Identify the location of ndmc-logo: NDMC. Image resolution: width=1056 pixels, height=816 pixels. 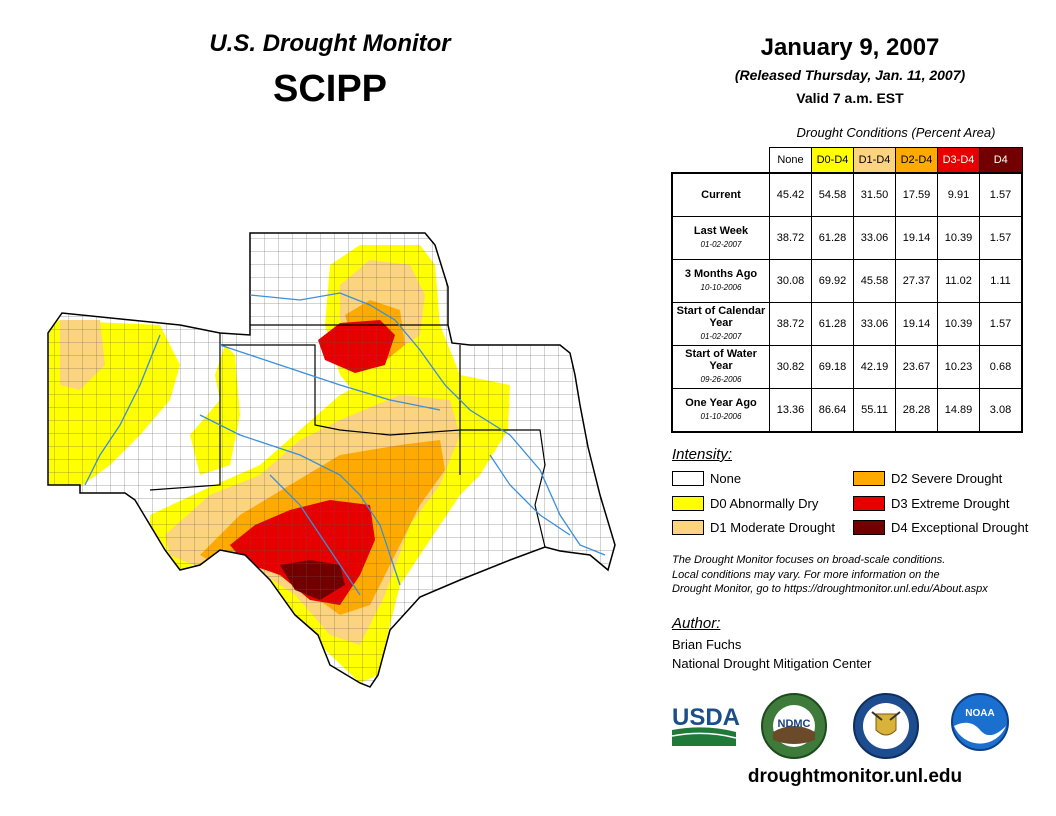
(794, 726).